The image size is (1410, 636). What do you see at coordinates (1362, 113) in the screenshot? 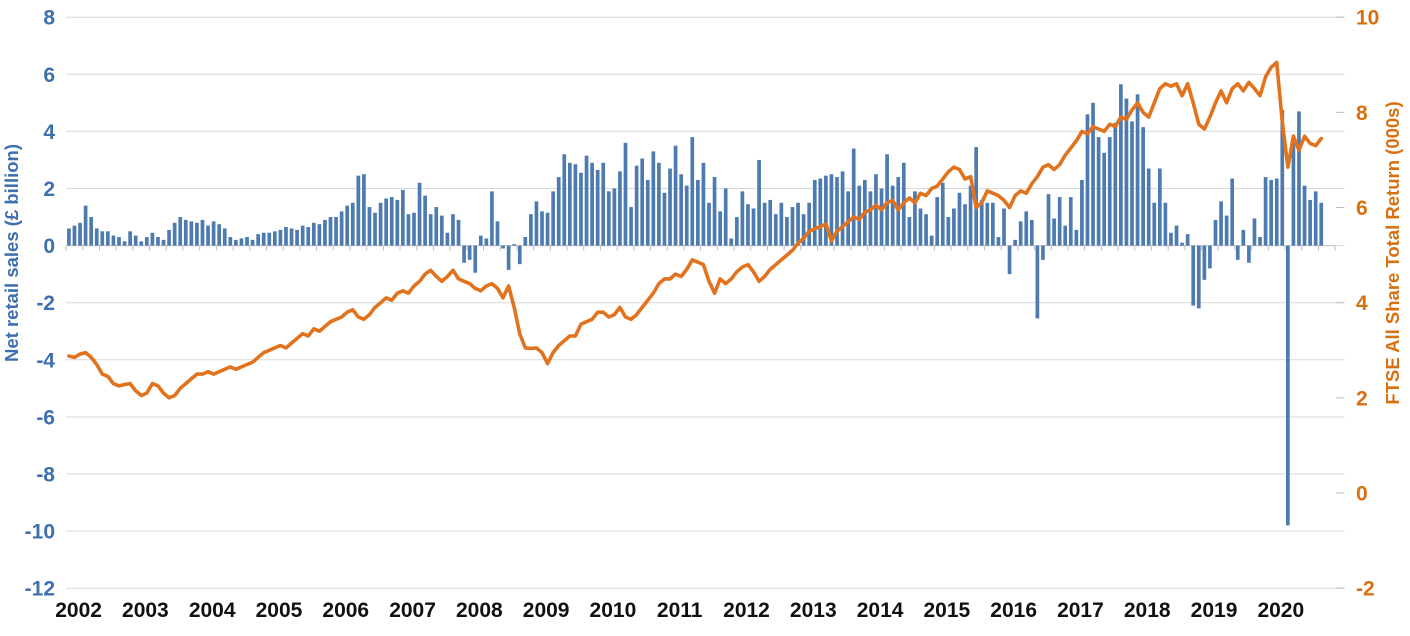
I see `right-axis-tick-label: 8` at bounding box center [1362, 113].